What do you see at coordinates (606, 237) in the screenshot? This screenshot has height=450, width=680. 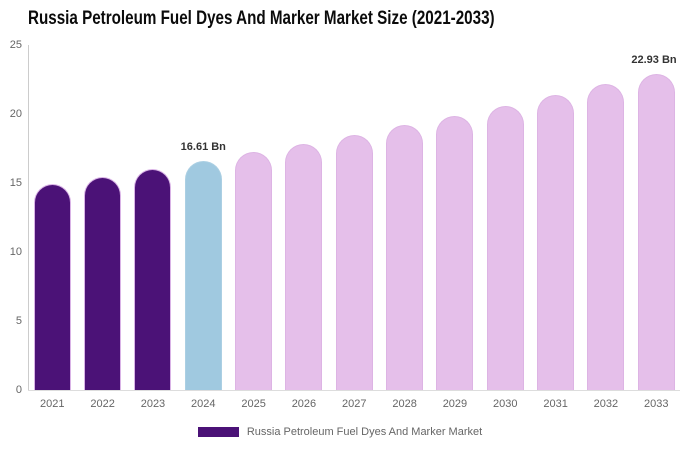 I see `bar-2032` at bounding box center [606, 237].